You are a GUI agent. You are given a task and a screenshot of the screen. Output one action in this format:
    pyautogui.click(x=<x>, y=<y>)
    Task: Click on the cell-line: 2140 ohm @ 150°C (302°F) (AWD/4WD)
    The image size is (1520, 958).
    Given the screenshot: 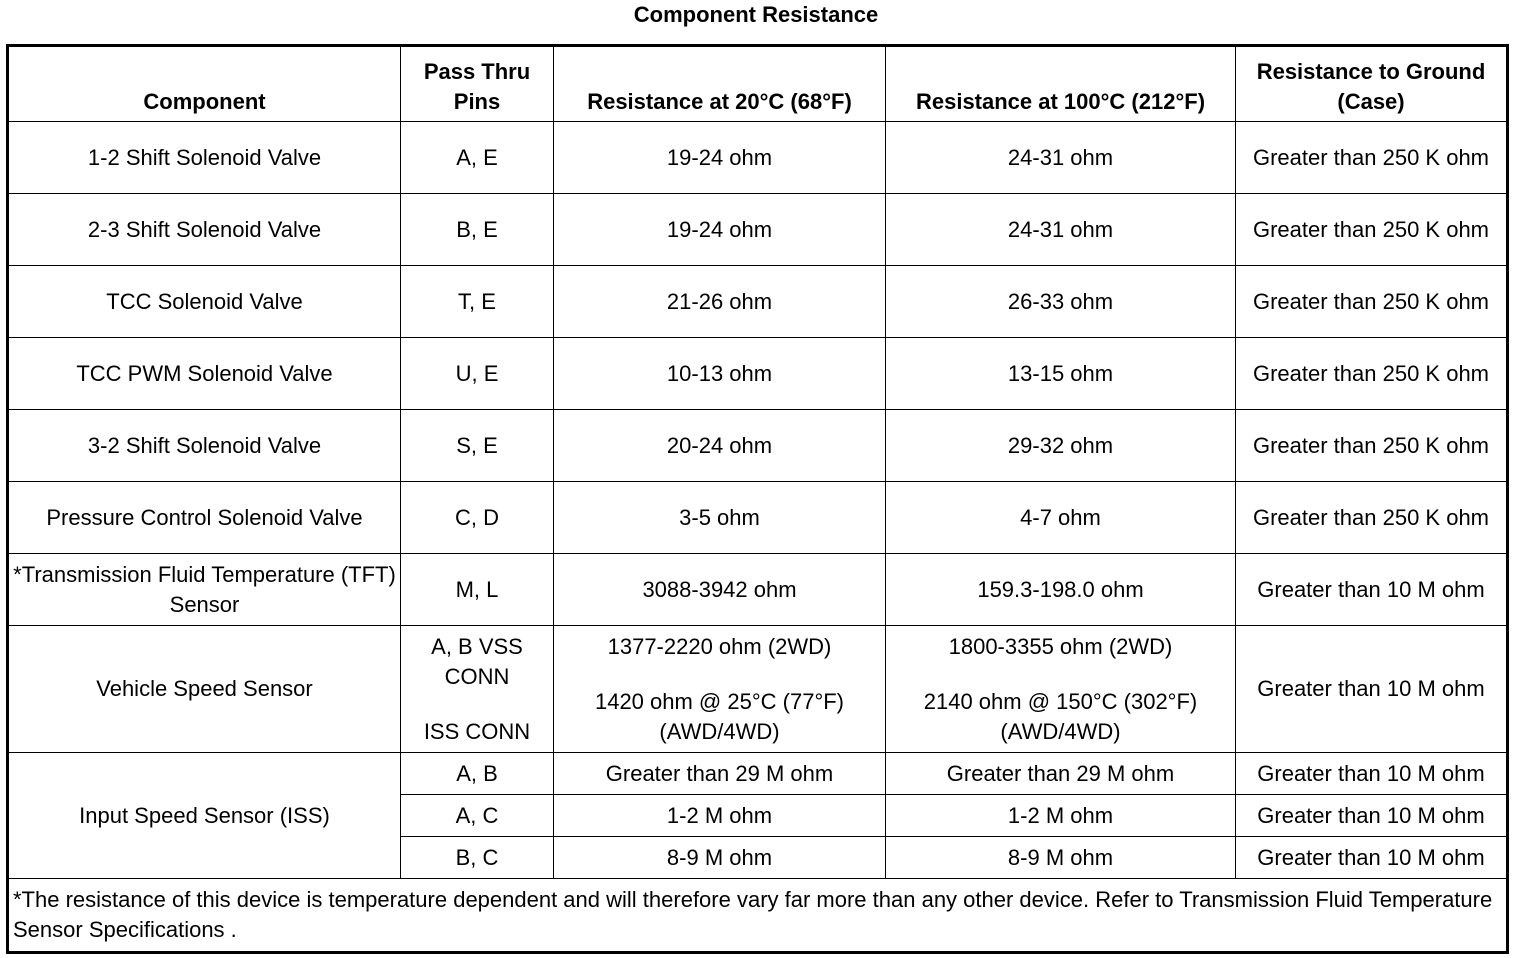 What is the action you would take?
    pyautogui.click(x=1060, y=716)
    